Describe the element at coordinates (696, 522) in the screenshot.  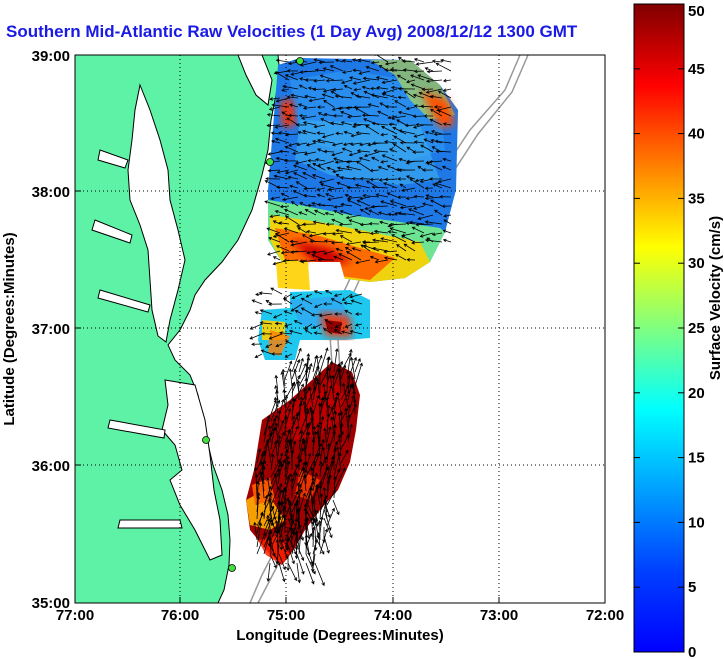
I see `colorbar-tick-label: 10` at that location.